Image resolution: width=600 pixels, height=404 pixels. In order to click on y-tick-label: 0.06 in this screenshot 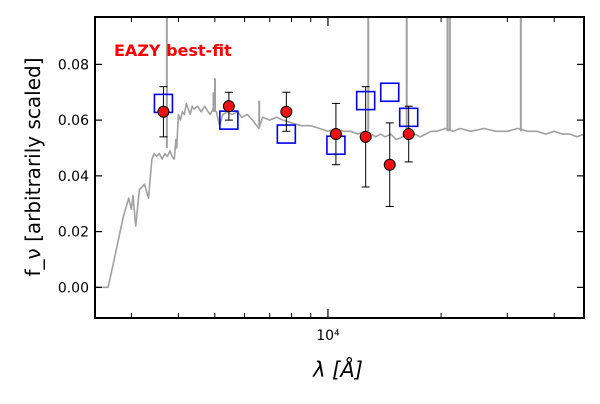, I will do `click(73, 121)`.